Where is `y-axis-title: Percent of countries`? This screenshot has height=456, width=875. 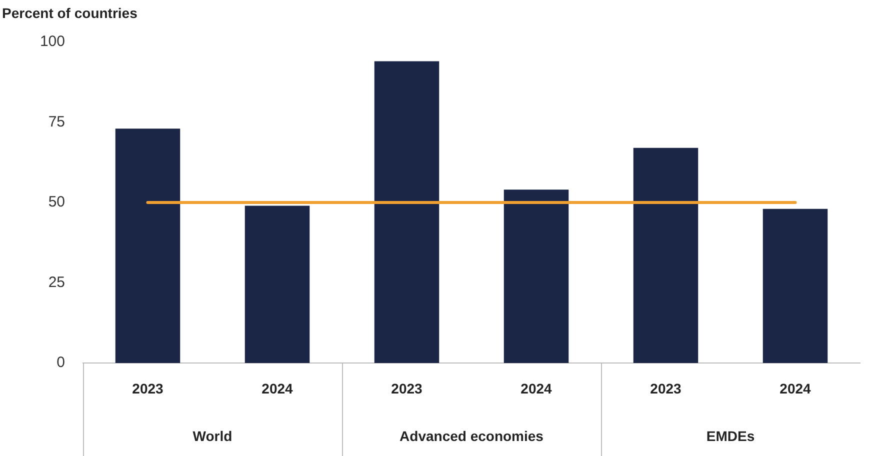 y-axis-title: Percent of countries is located at coordinates (70, 12).